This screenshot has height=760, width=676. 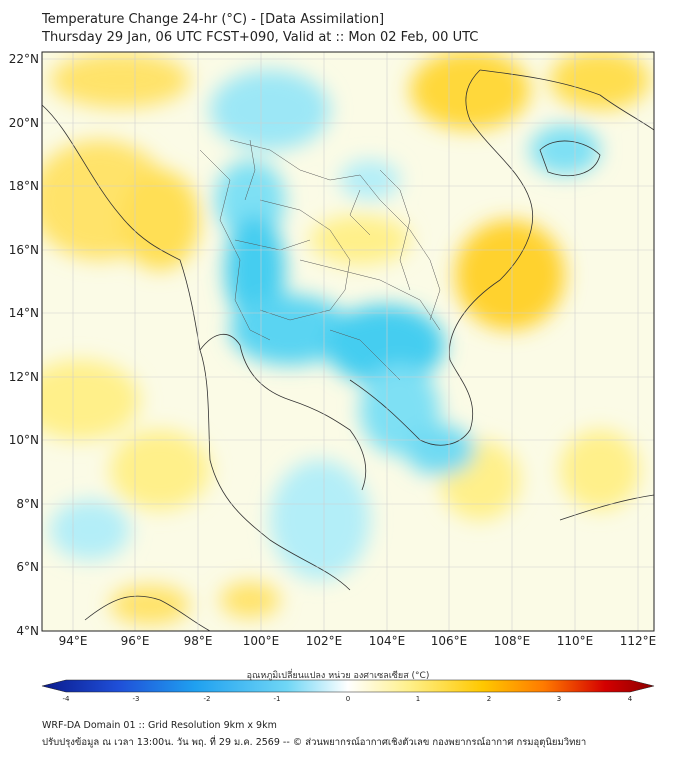 What do you see at coordinates (67, 699) in the screenshot?
I see `colorbar-tick: -4` at bounding box center [67, 699].